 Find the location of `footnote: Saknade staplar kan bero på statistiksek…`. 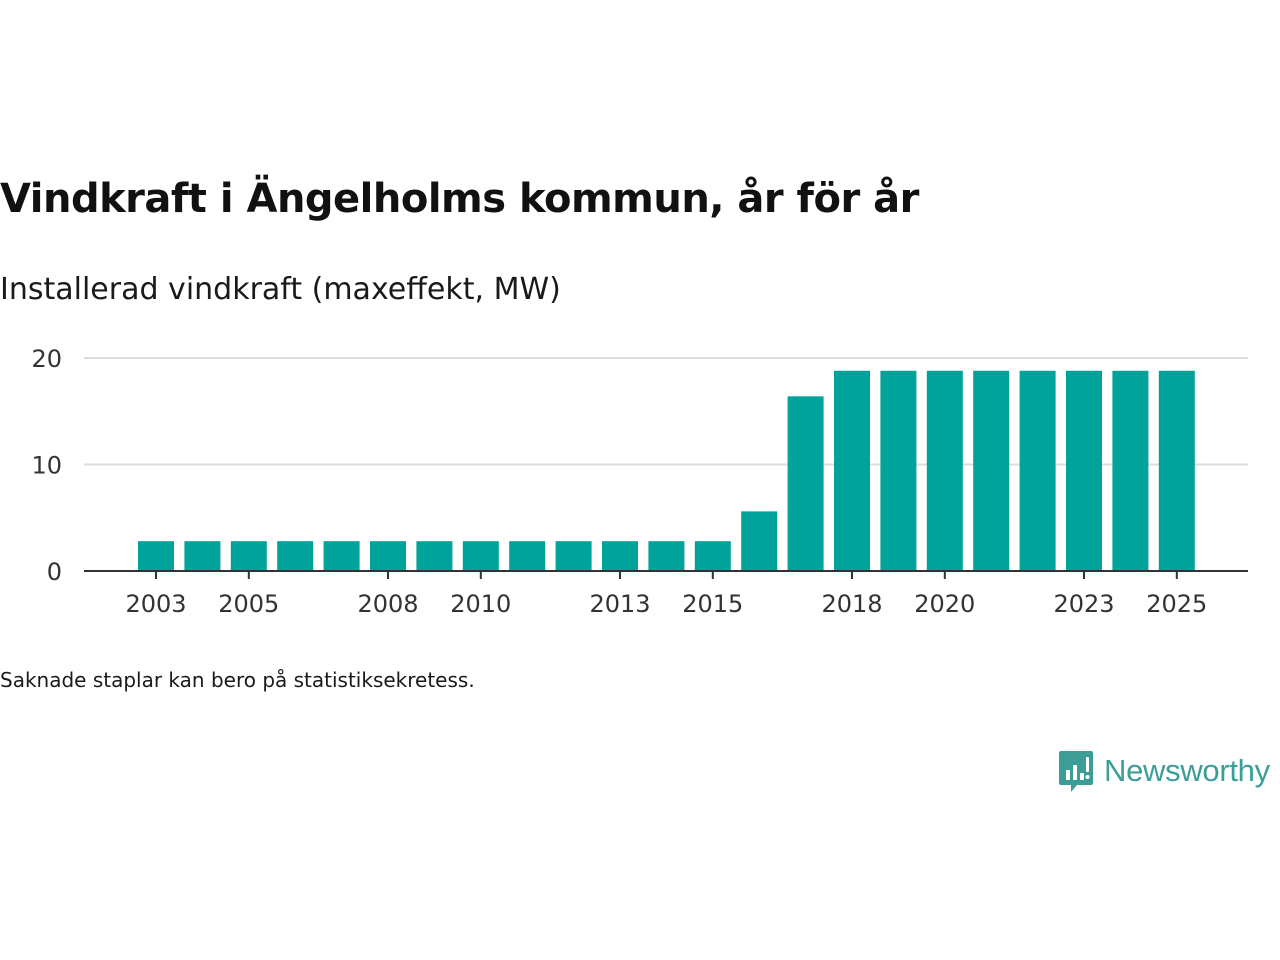

footnote: Saknade staplar kan bero på statistiksek… is located at coordinates (237, 680).